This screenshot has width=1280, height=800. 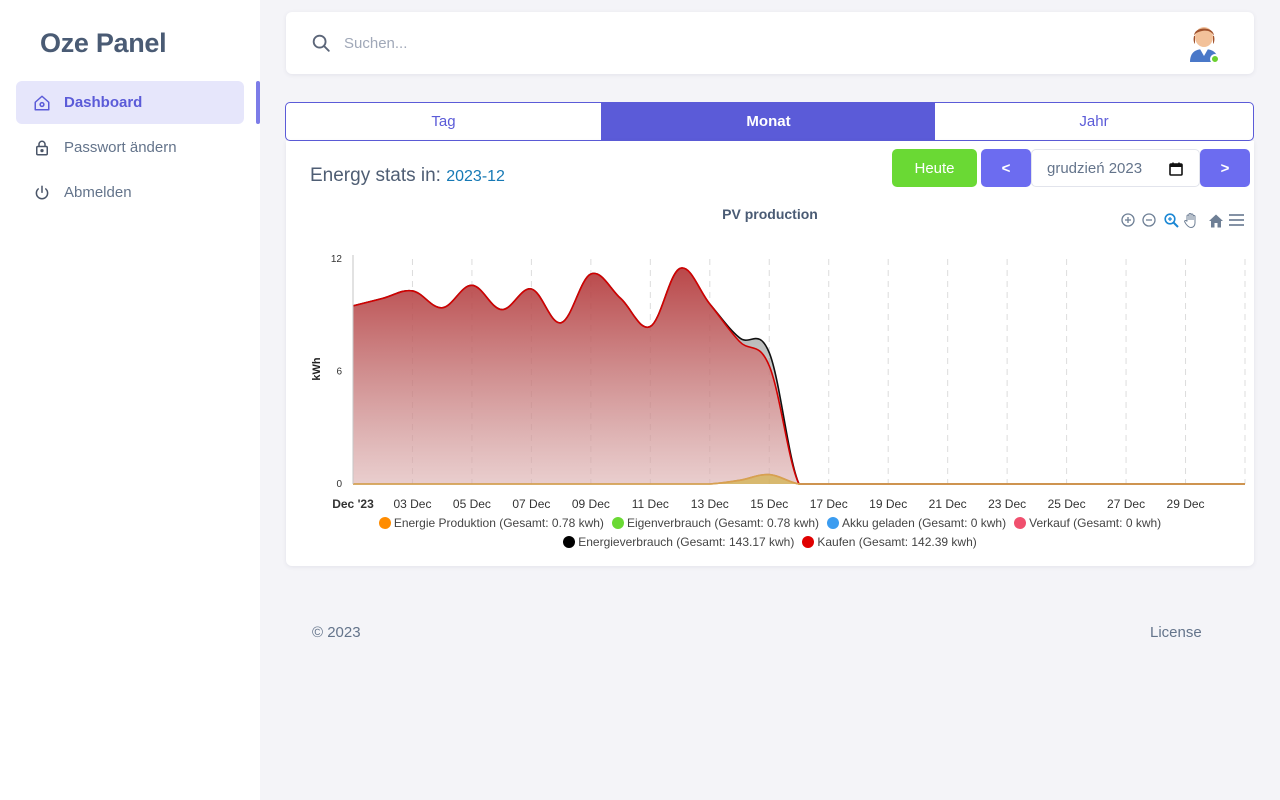 I want to click on zoom-out-icon, so click(x=1149, y=220).